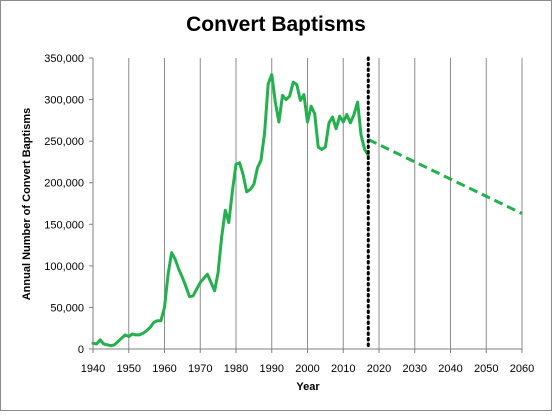 This screenshot has width=552, height=415. Describe the element at coordinates (93, 369) in the screenshot. I see `x-tick-label: 1940` at that location.